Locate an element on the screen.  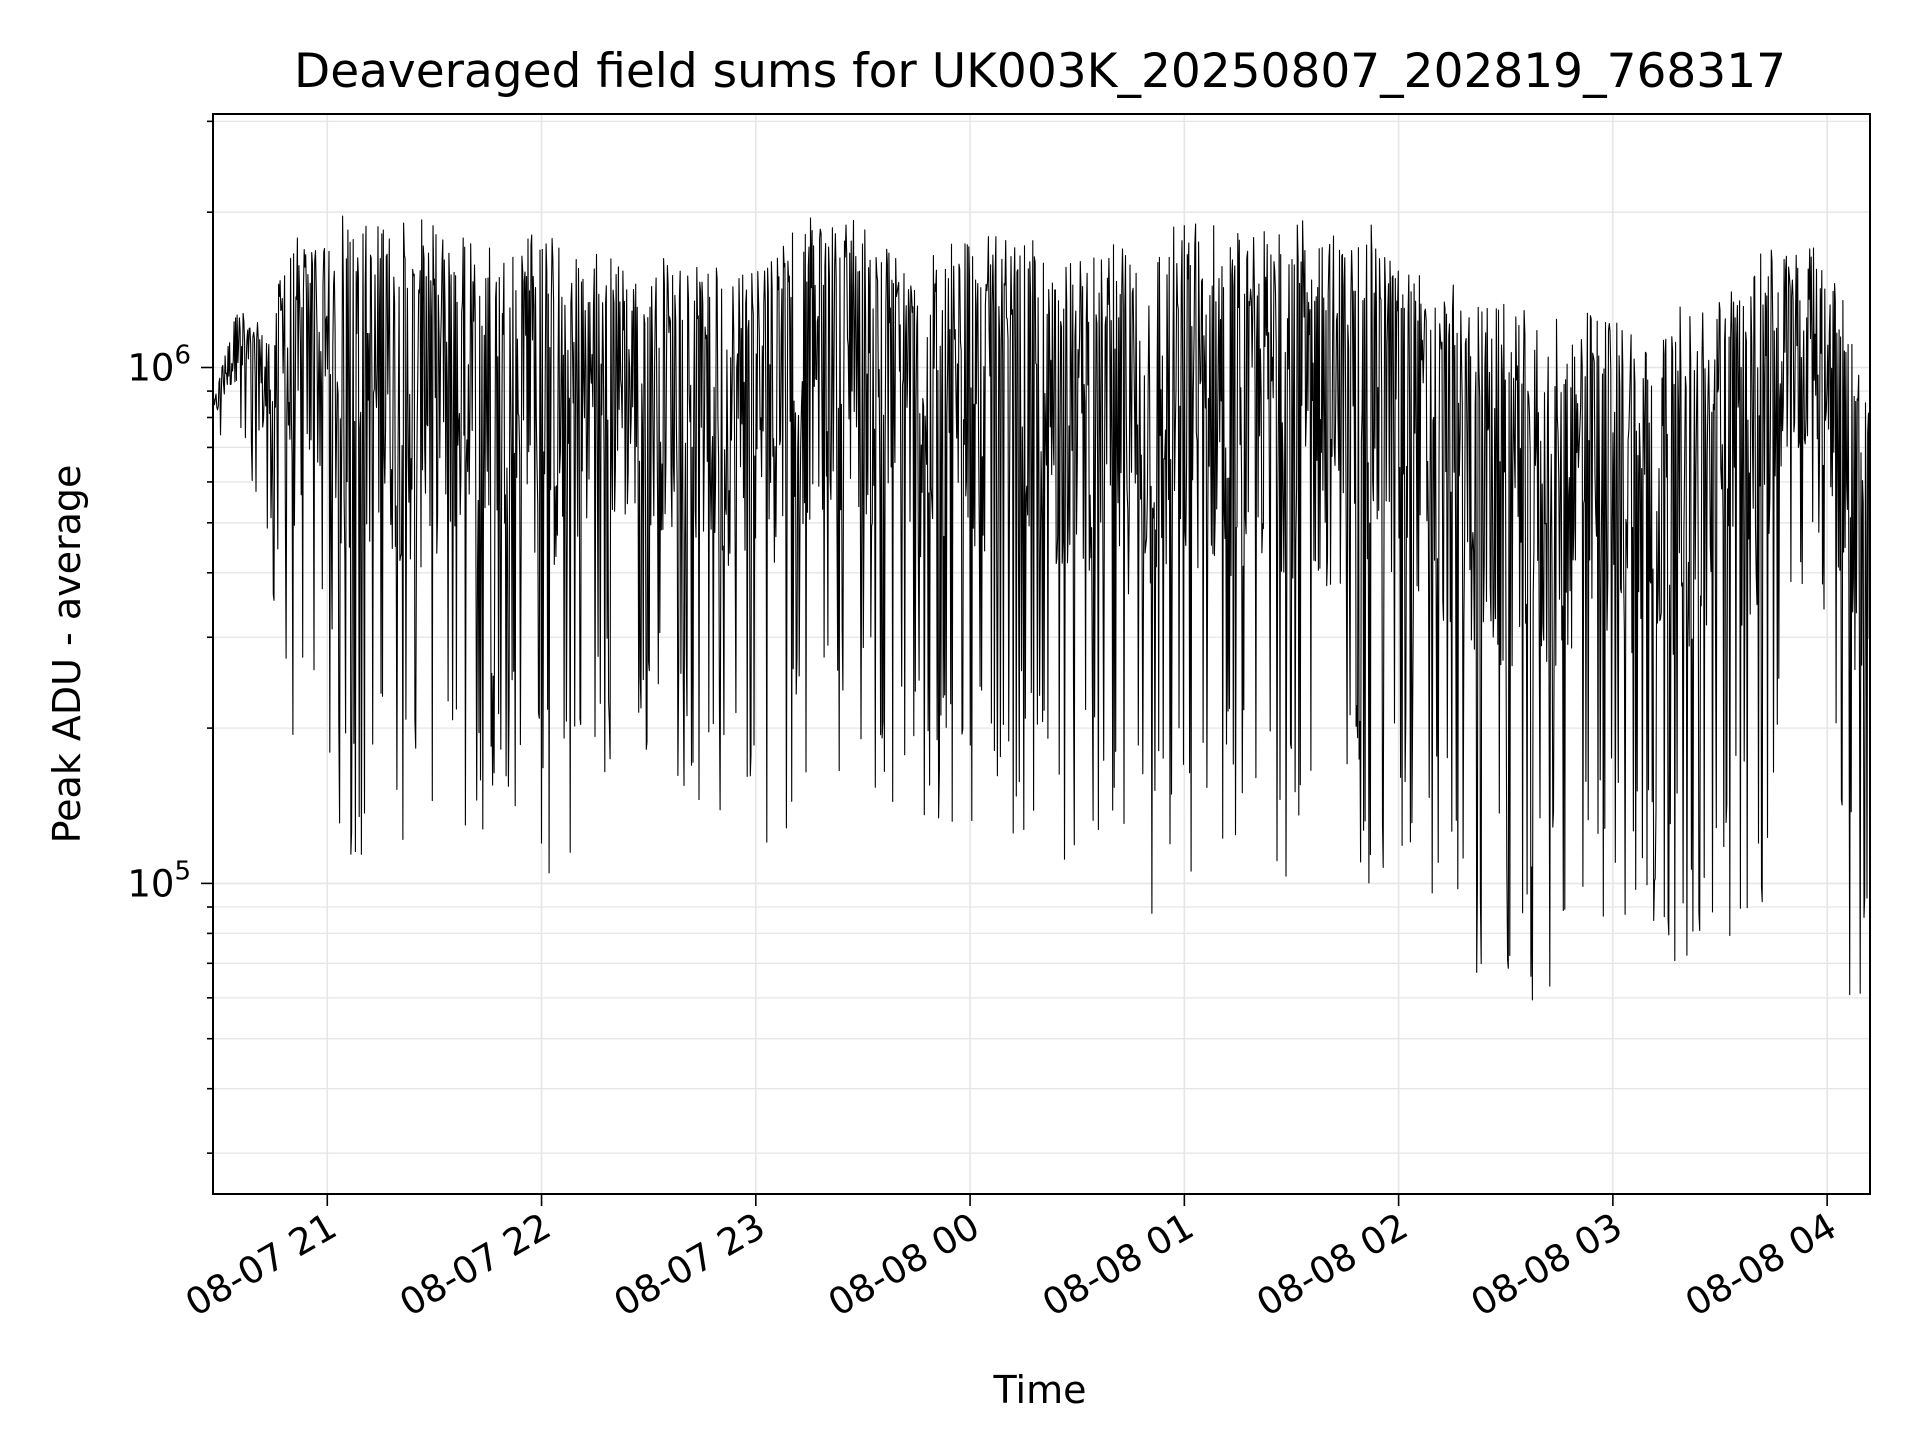
y-tick-label: 10⁶ is located at coordinates (159, 364).